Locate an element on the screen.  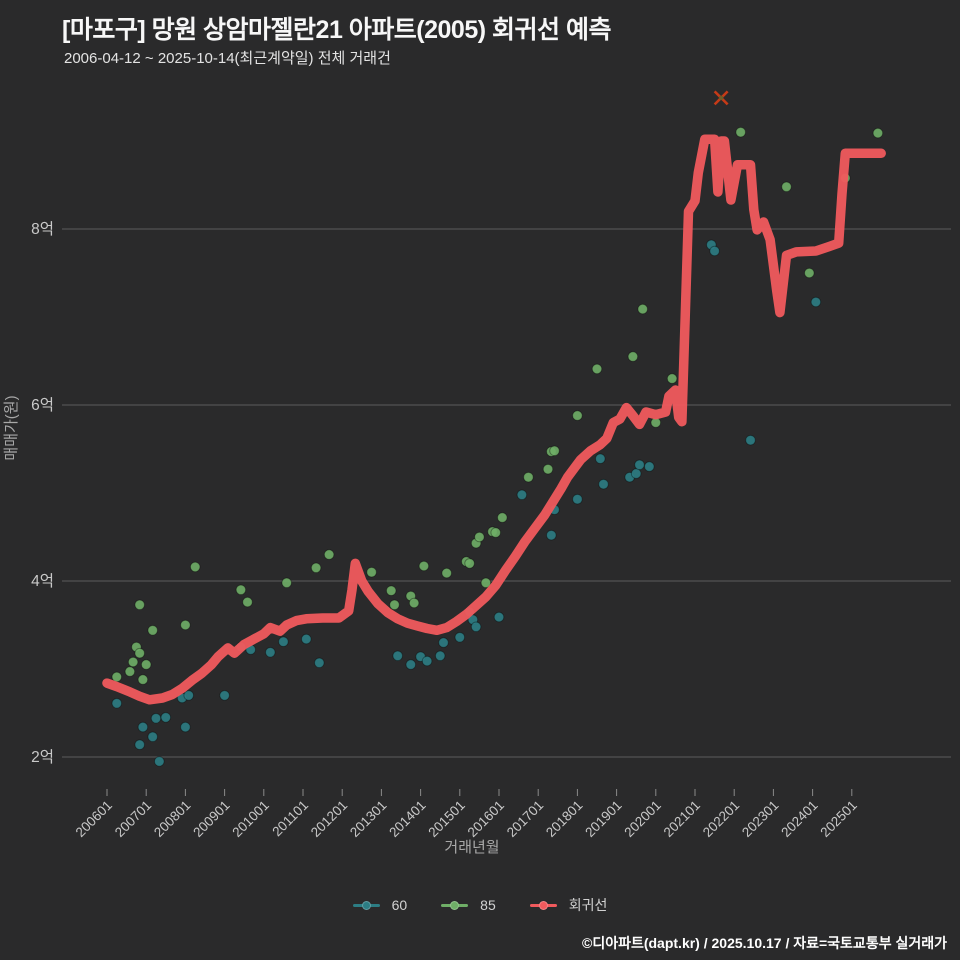
x-tick-label: 200601 is located at coordinates (94, 819).